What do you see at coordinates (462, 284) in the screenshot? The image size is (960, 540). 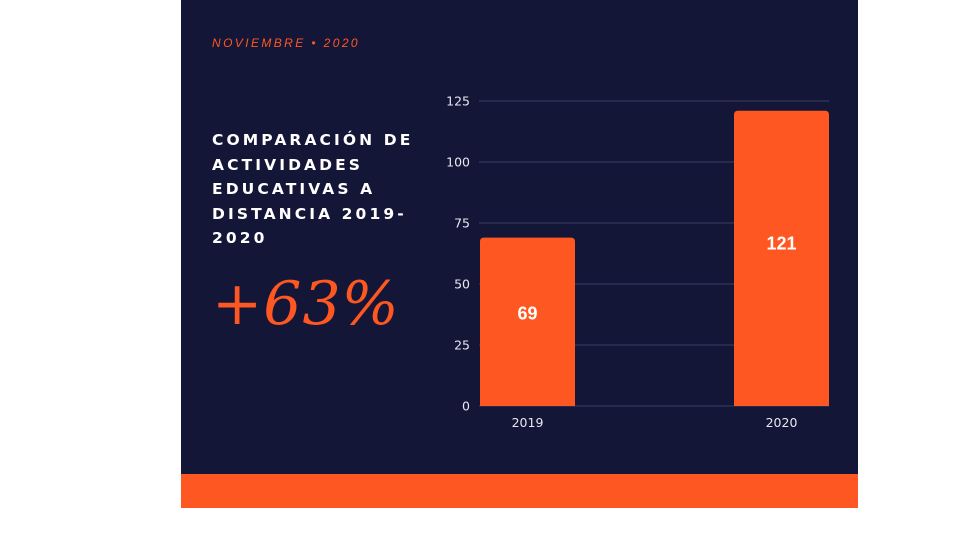 I see `y-tick-label: 50` at bounding box center [462, 284].